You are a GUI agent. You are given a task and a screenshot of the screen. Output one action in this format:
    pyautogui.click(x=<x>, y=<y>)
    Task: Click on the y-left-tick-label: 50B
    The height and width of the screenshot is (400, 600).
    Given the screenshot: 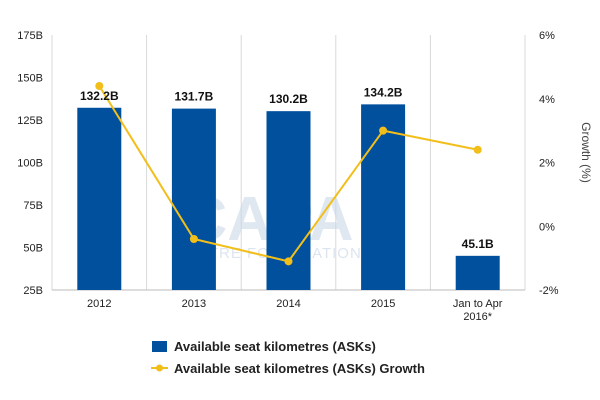 What is the action you would take?
    pyautogui.click(x=33, y=249)
    